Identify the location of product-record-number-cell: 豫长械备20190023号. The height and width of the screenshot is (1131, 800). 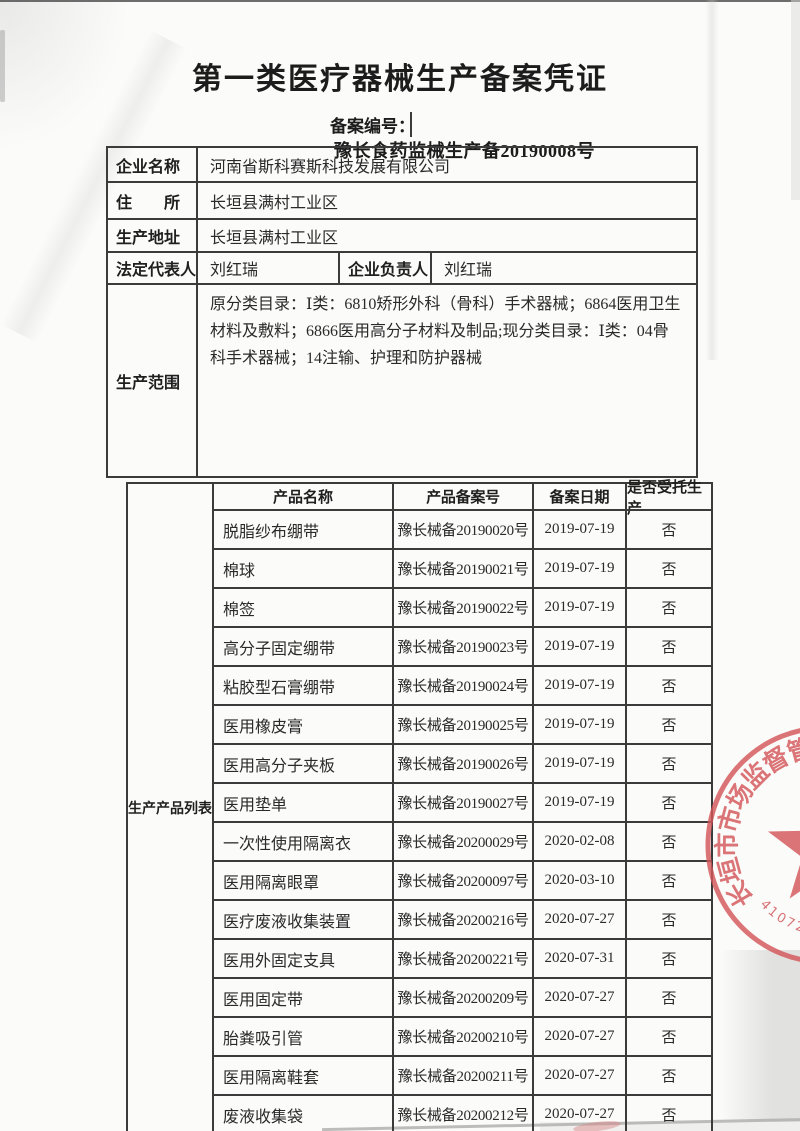
(464, 646).